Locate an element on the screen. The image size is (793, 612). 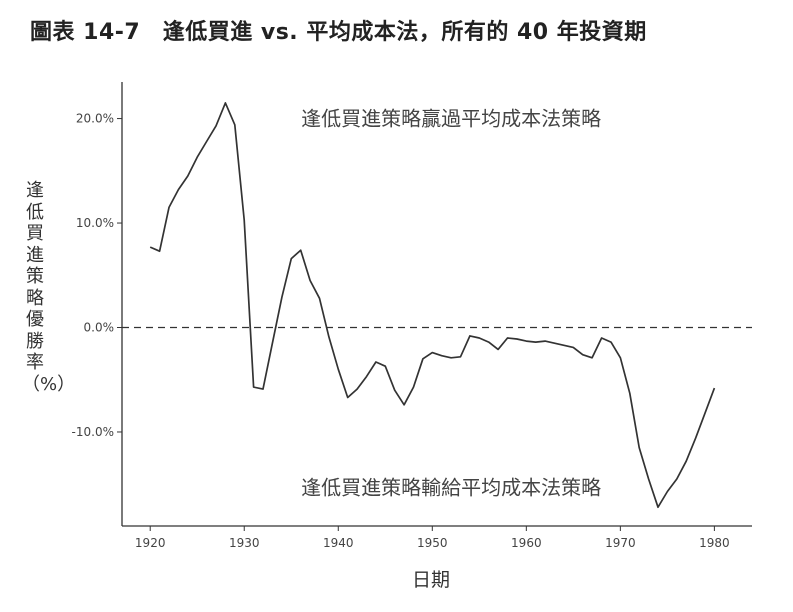
x-tick-label: 1930 is located at coordinates (244, 543).